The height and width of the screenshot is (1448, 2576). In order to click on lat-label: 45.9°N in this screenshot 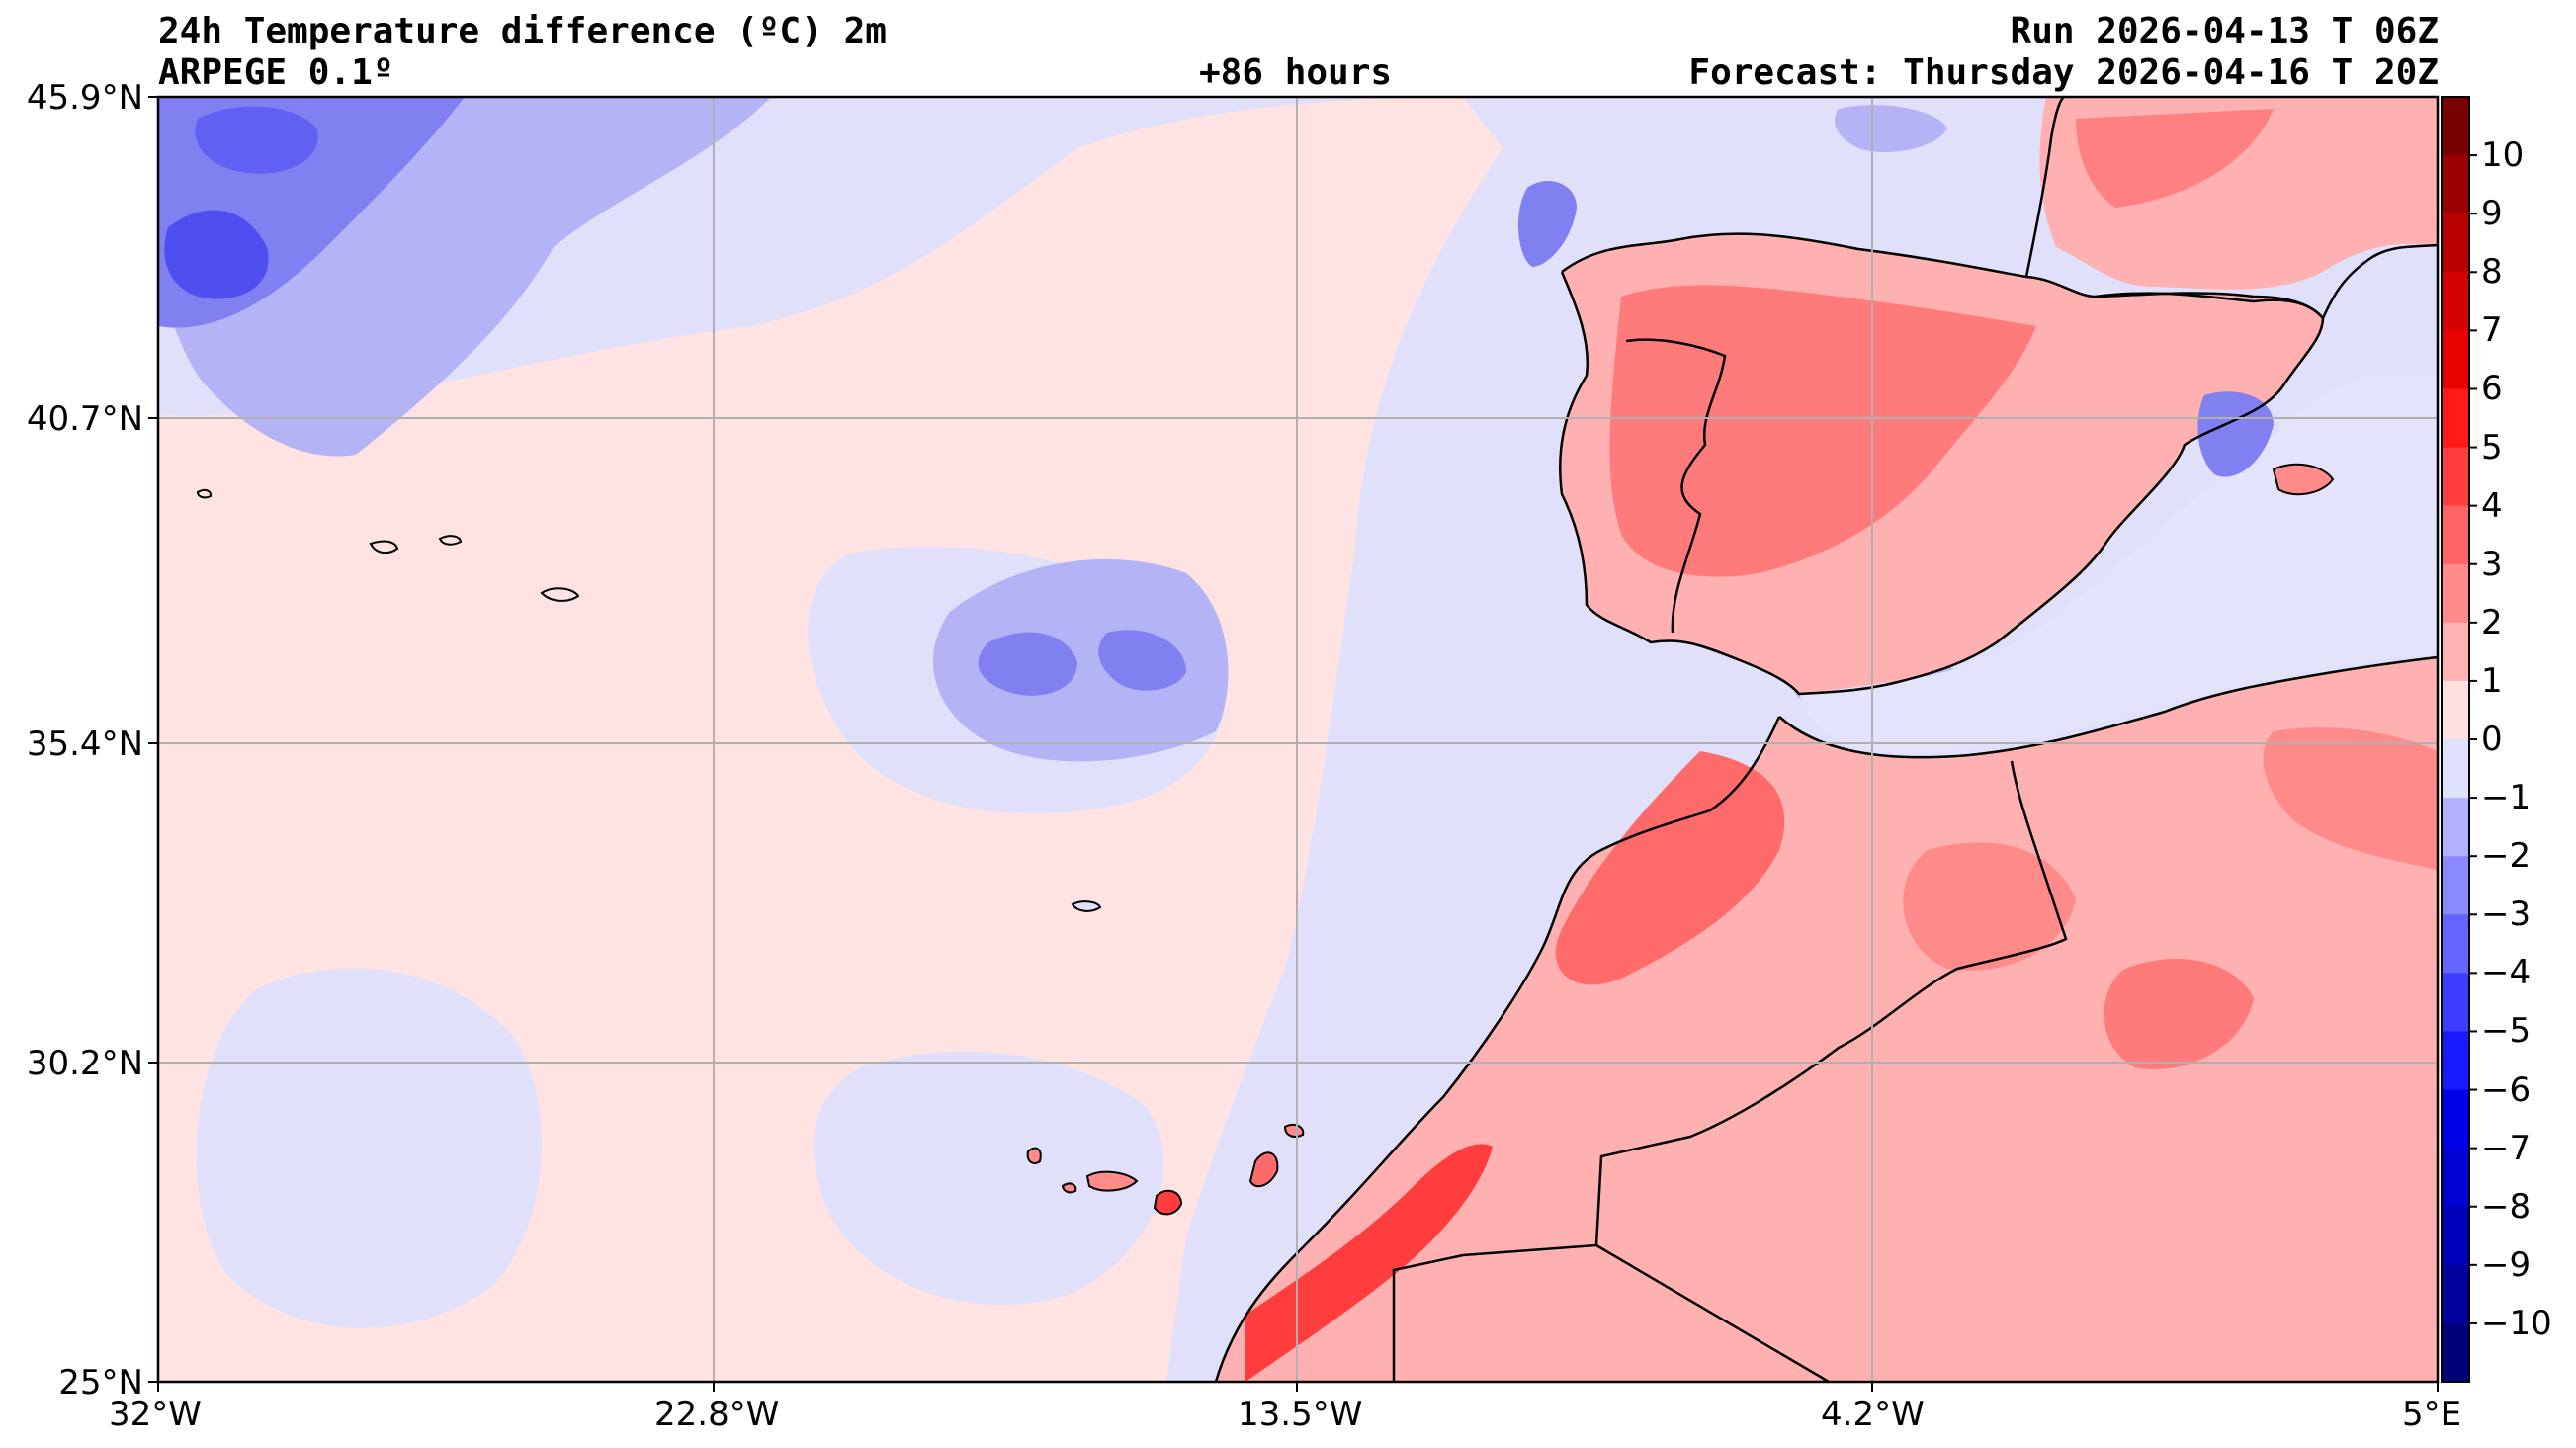, I will do `click(84, 98)`.